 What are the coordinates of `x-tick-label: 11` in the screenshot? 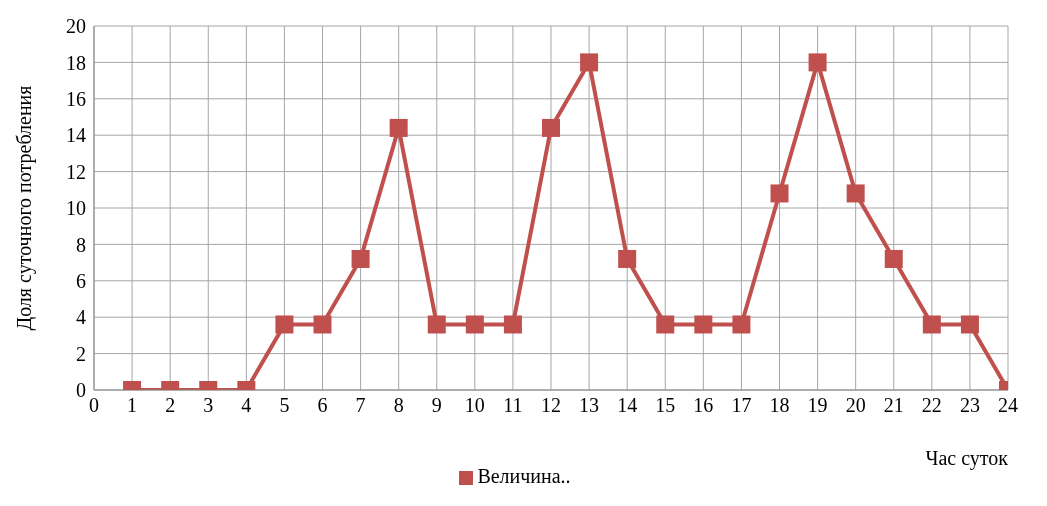 It's located at (513, 405).